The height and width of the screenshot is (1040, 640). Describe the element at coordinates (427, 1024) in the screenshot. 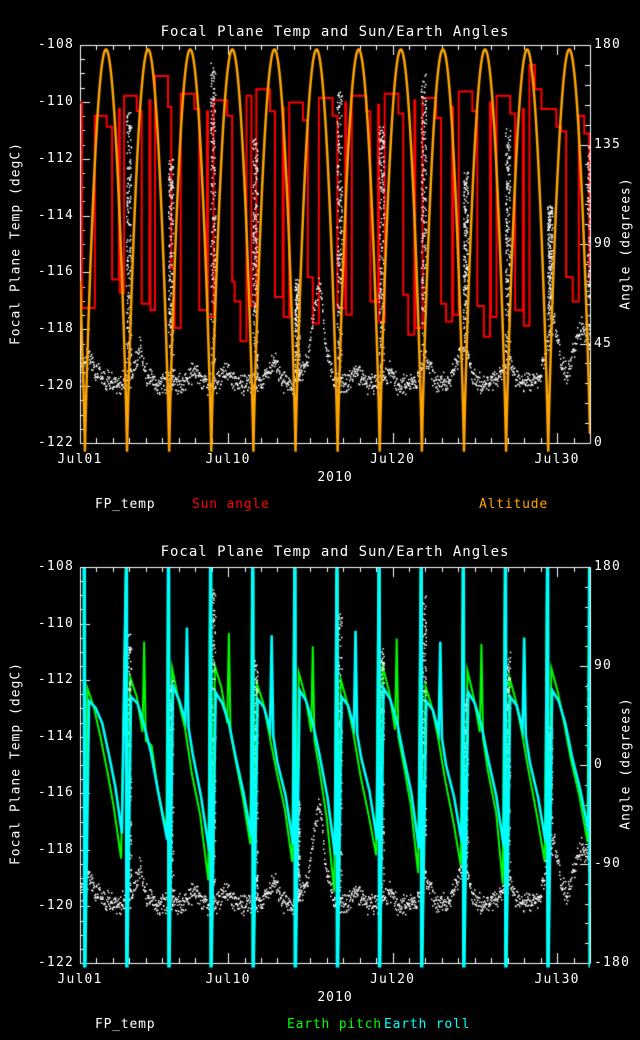

I see `legend-item: Earth roll` at that location.